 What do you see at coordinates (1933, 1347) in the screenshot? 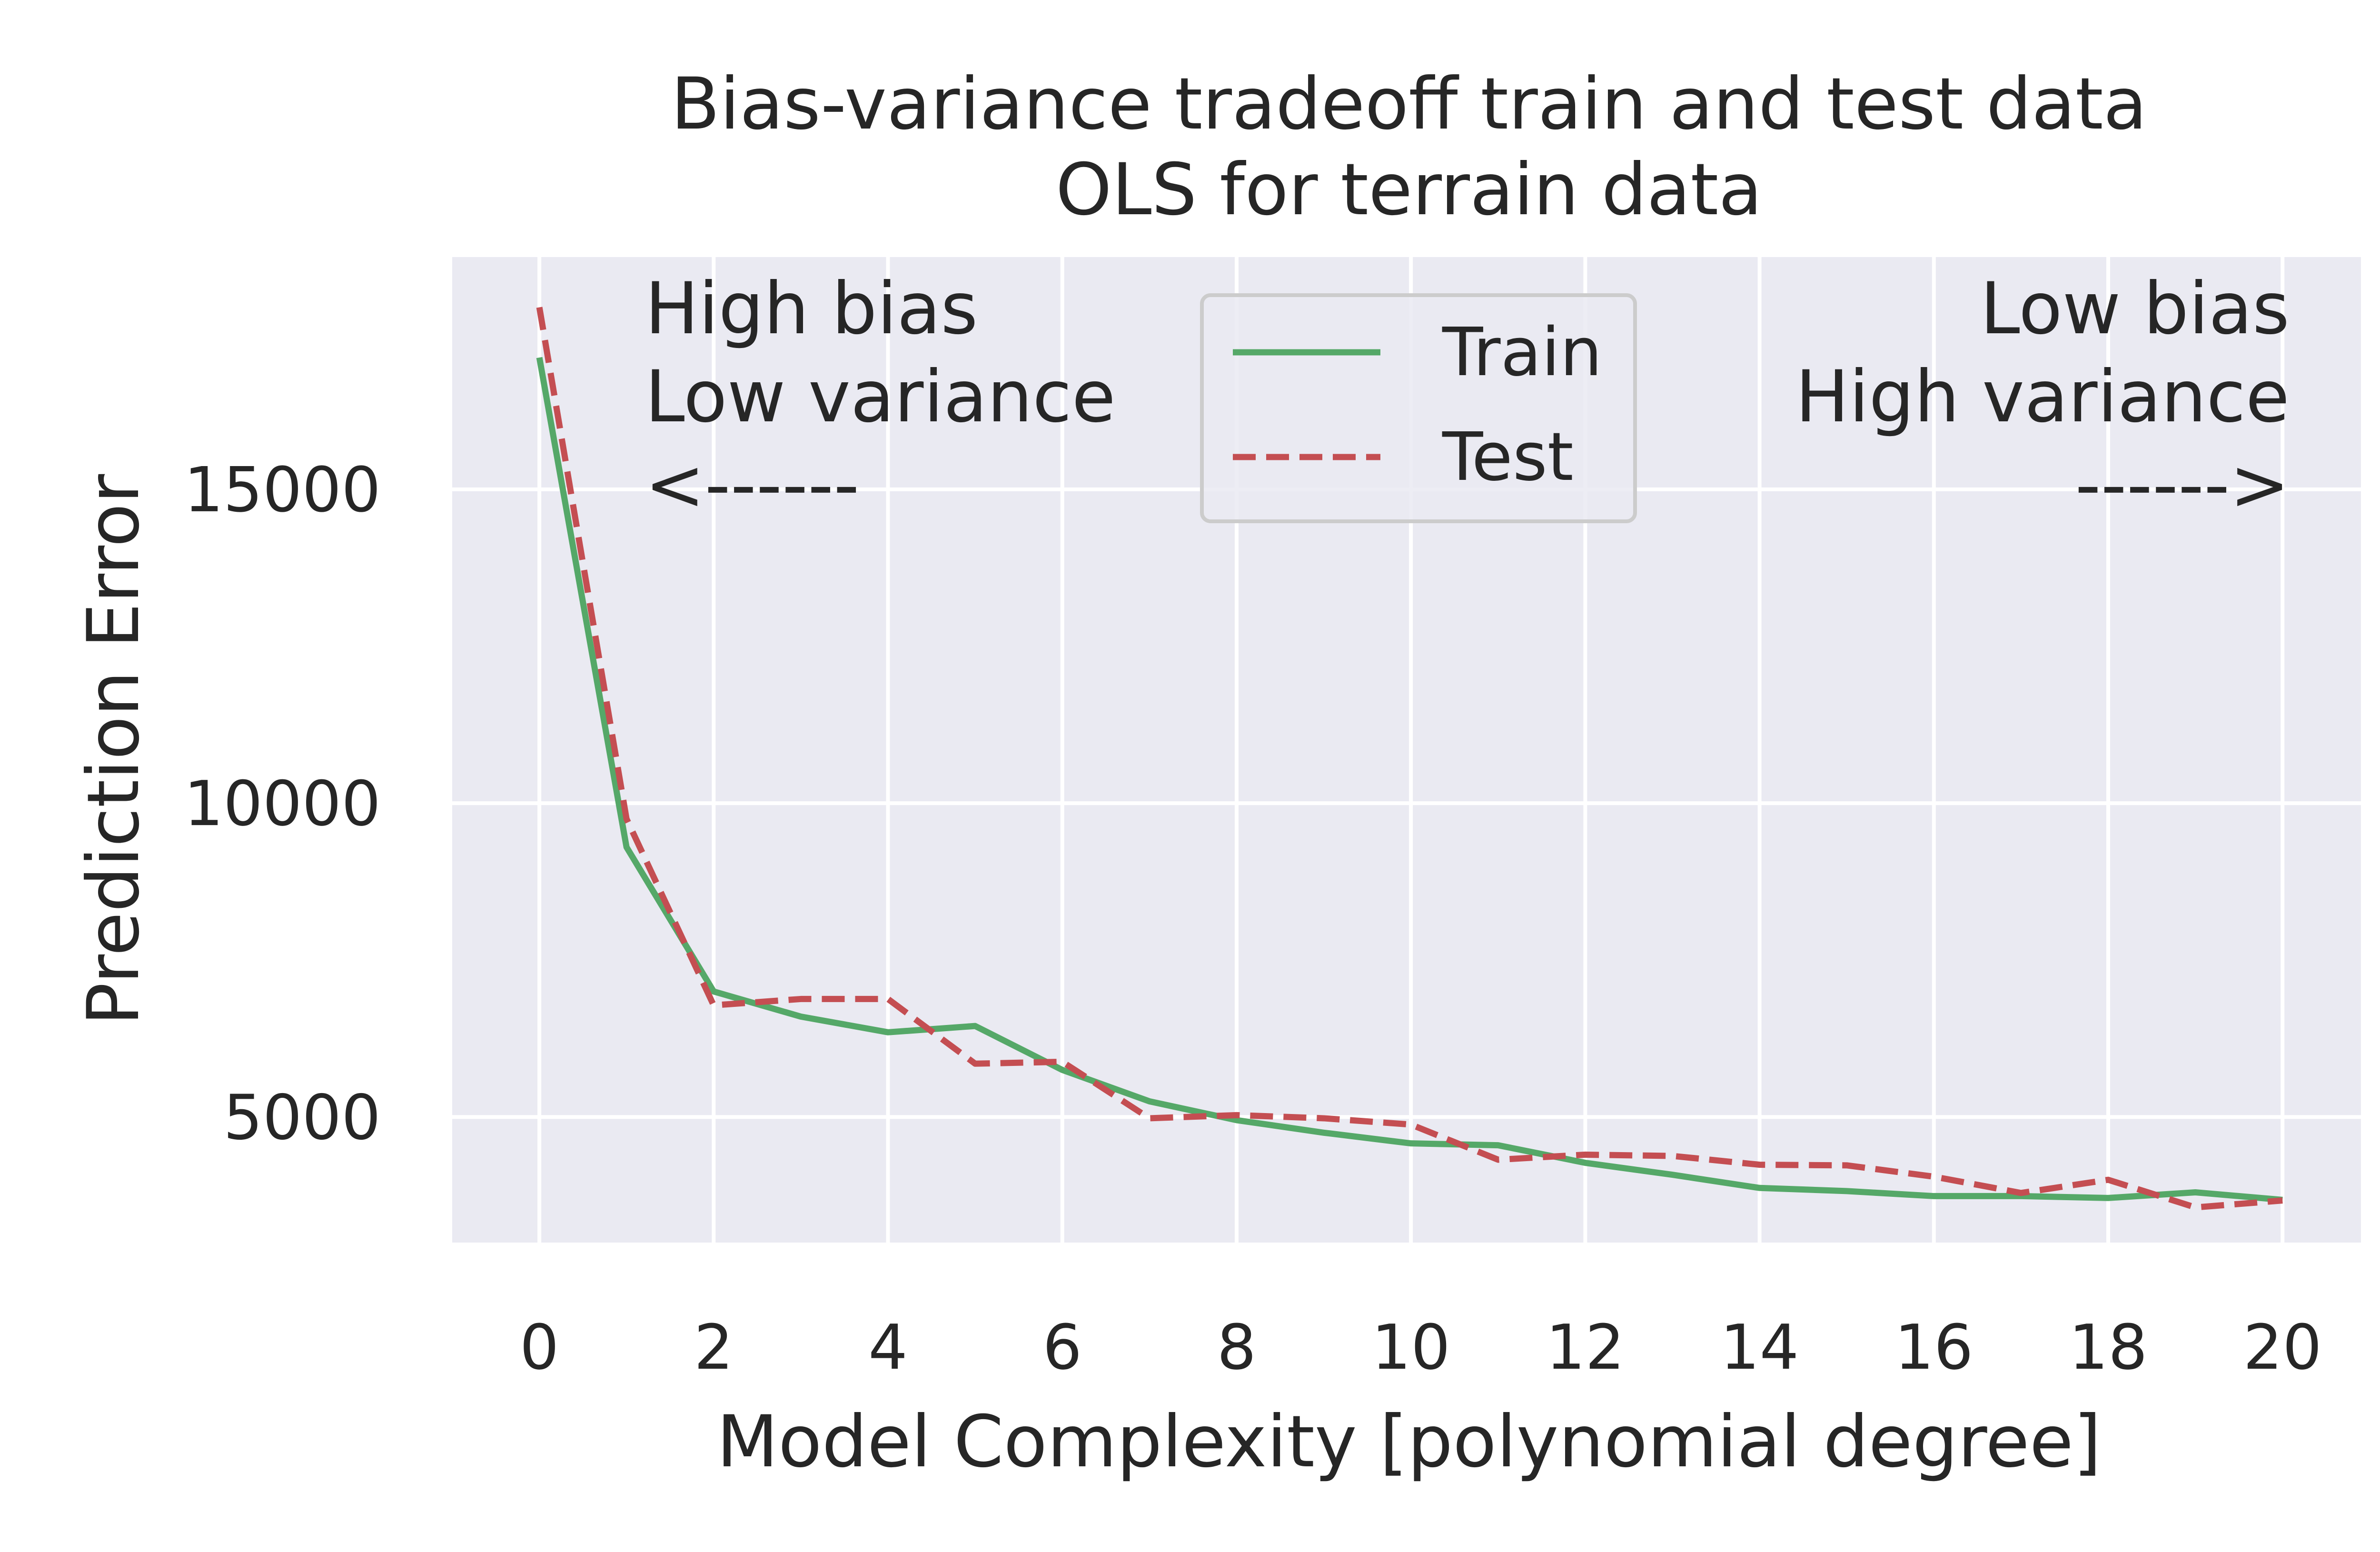
I see `x-tick-label: 16` at bounding box center [1933, 1347].